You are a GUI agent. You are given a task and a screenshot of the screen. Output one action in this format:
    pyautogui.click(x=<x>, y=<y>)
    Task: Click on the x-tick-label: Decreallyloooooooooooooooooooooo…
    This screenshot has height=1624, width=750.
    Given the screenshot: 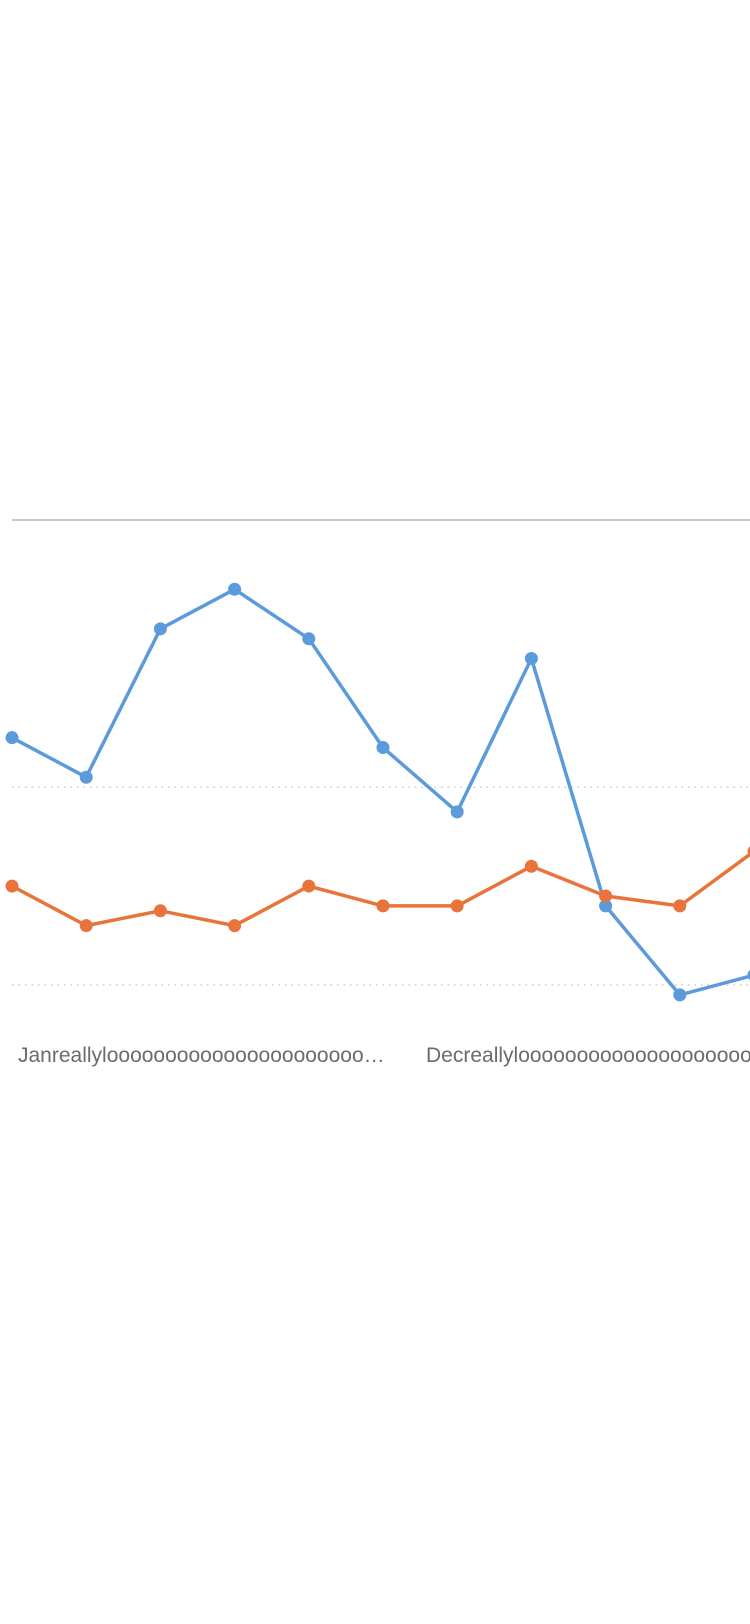 What is the action you would take?
    pyautogui.click(x=588, y=1055)
    